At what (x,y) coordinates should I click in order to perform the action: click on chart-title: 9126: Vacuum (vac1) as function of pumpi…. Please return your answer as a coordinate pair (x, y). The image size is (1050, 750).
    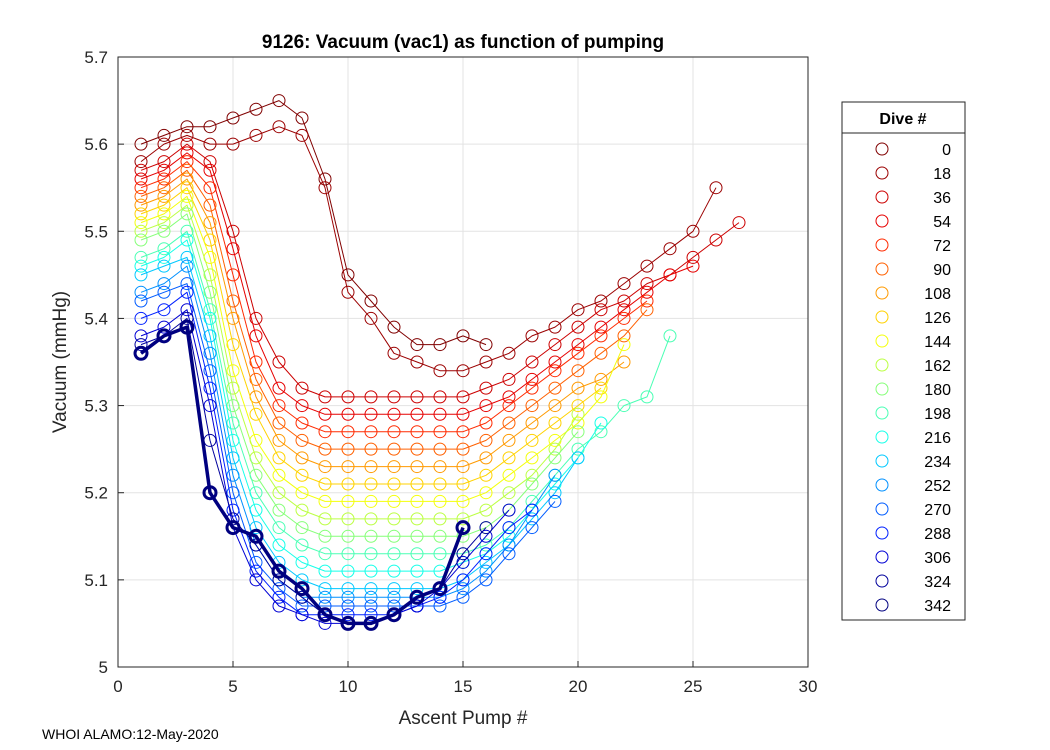
    Looking at the image, I should click on (463, 42).